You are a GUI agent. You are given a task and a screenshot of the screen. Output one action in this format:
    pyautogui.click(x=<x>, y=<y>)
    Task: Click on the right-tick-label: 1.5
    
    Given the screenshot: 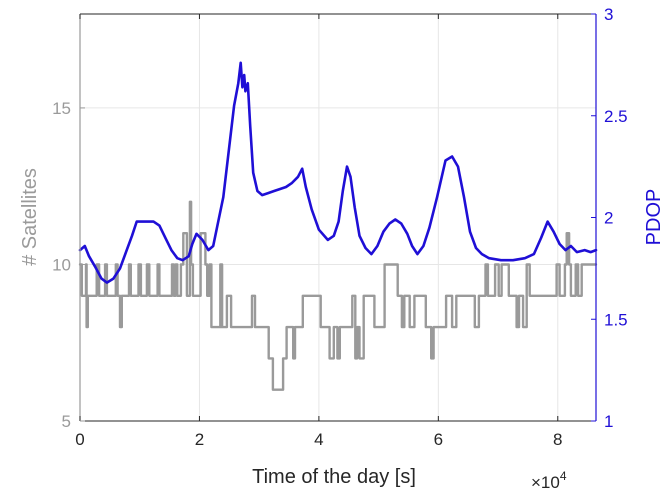 What is the action you would take?
    pyautogui.click(x=616, y=319)
    